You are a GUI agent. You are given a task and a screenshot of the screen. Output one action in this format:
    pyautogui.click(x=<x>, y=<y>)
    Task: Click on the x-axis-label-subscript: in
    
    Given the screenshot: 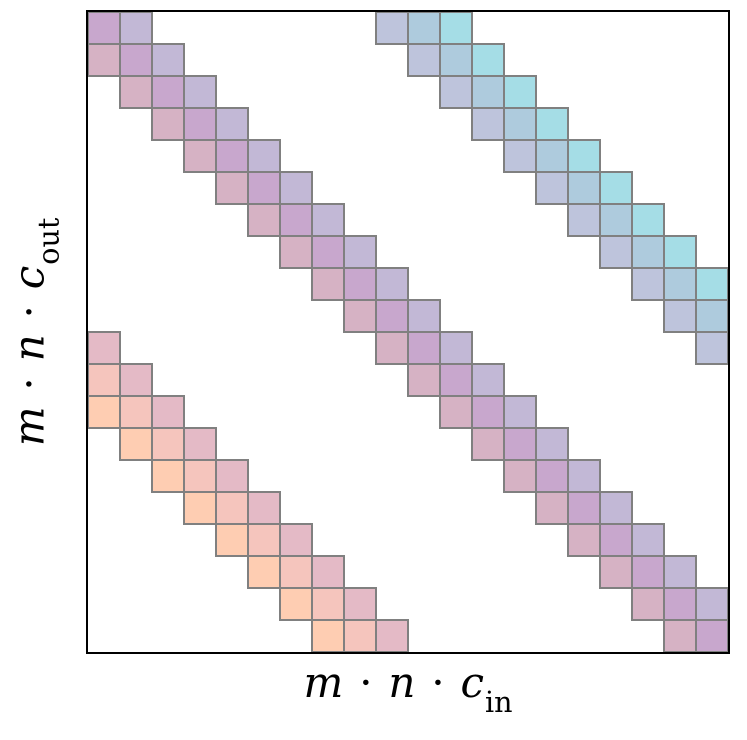 What is the action you would take?
    pyautogui.click(x=499, y=701)
    